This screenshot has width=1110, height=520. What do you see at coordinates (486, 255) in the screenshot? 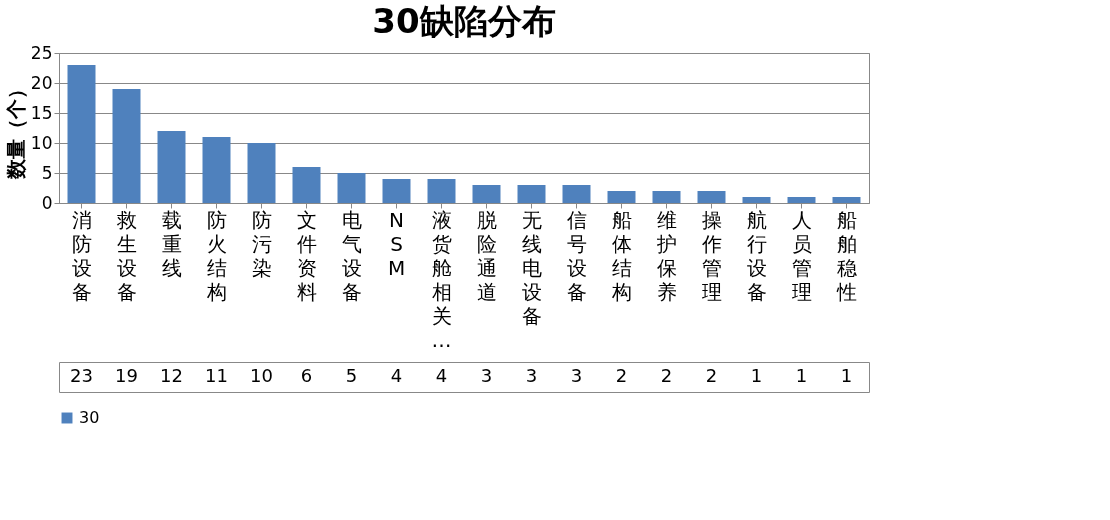
I see `x-tick-label: 脱险通道` at bounding box center [486, 255].